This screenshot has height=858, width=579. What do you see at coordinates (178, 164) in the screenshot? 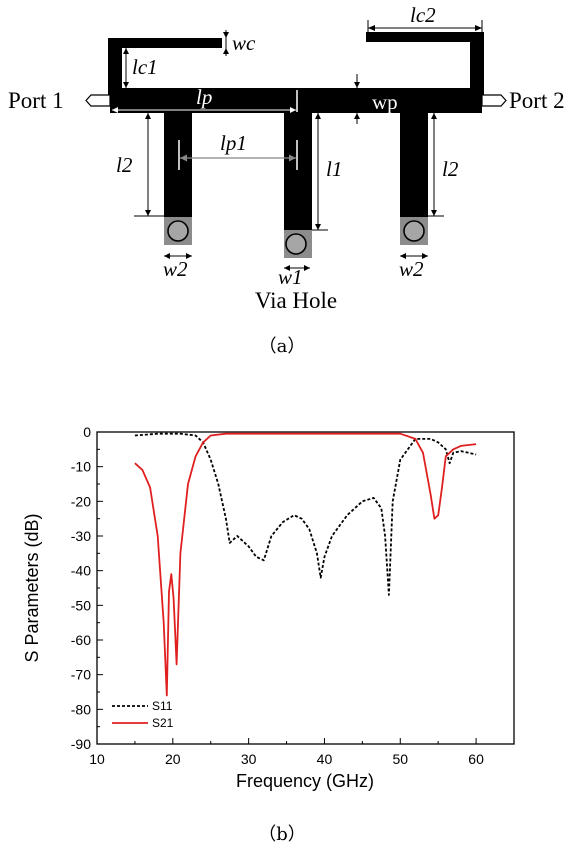
I see `left-stub` at bounding box center [178, 164].